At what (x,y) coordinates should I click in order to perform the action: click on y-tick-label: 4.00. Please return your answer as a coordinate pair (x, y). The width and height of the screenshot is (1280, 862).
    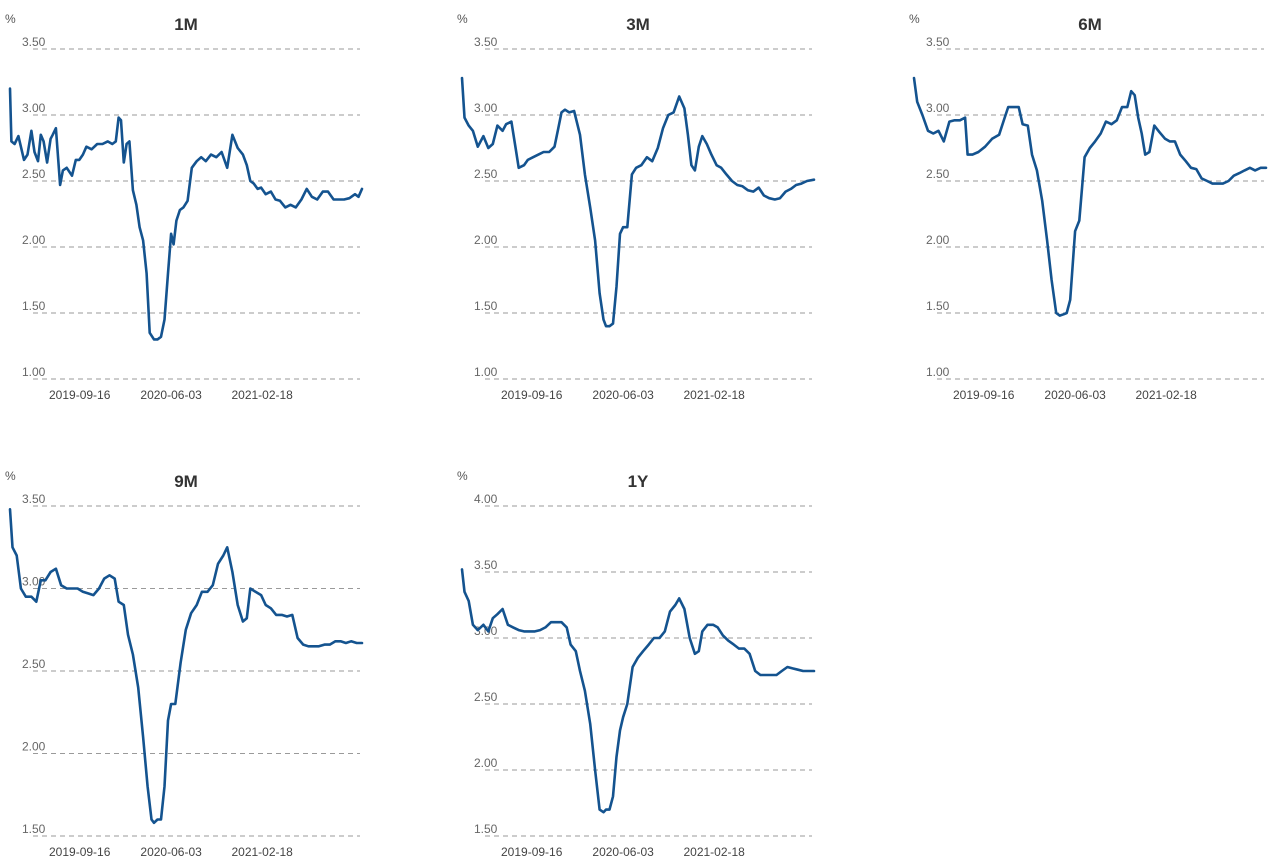
    Looking at the image, I should click on (486, 499).